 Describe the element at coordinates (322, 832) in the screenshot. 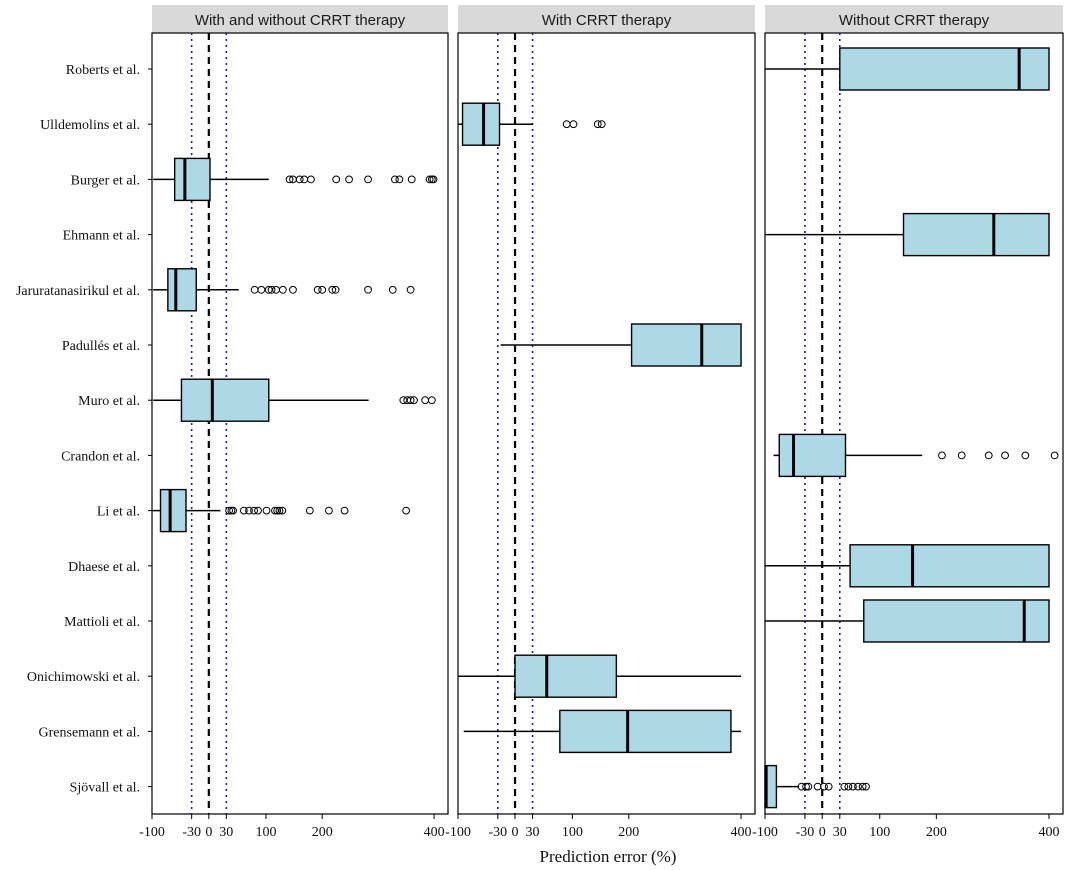

I see `x-tick-label: 200` at that location.